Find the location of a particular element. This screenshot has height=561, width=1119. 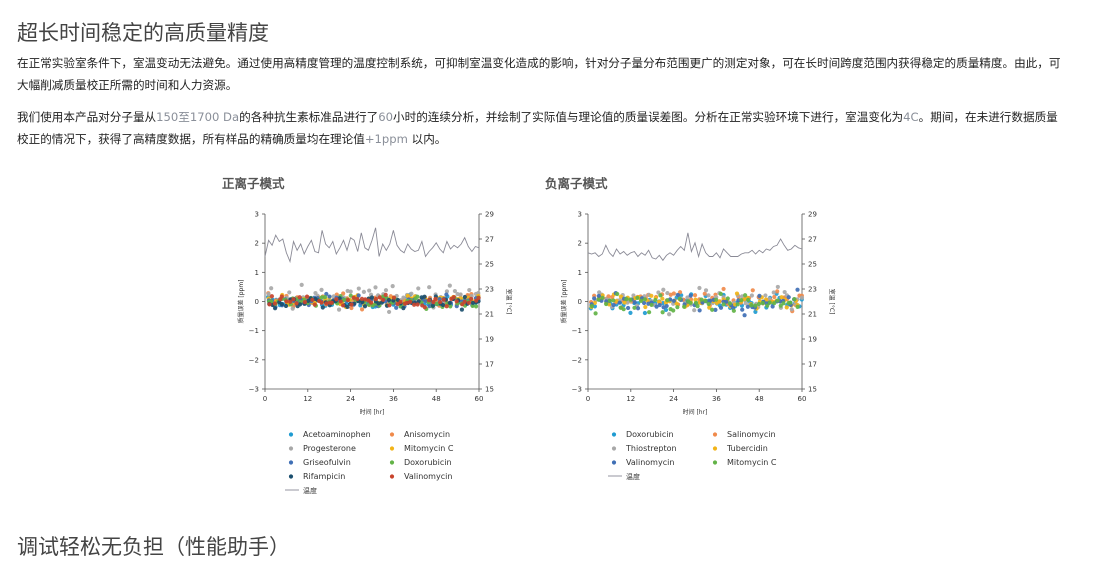

y-tick-label: −2 is located at coordinates (254, 360).